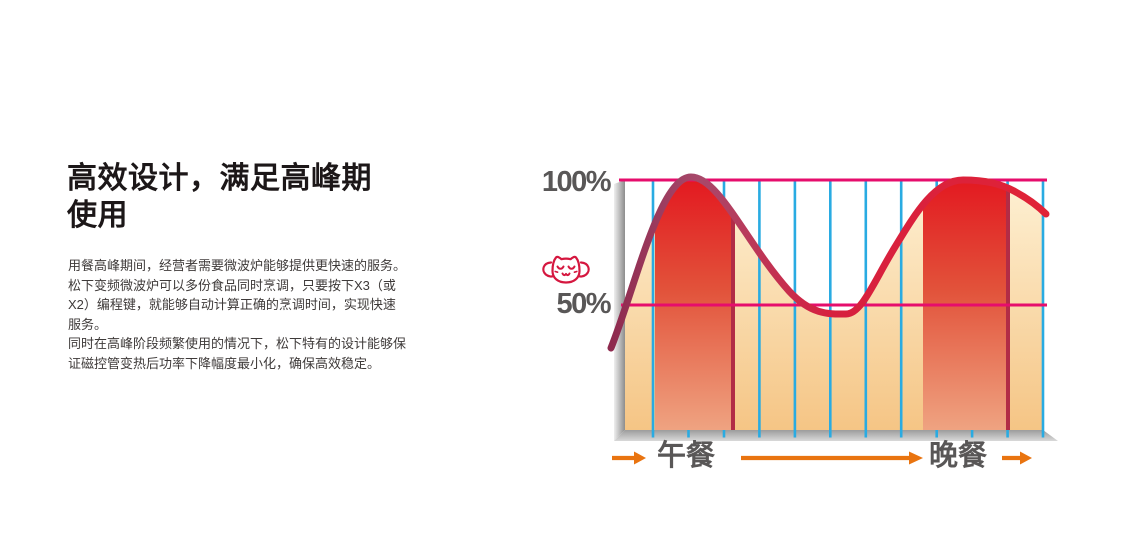 This screenshot has height=546, width=1141. Describe the element at coordinates (619, 310) in the screenshot. I see `axis-wall-3d` at that location.